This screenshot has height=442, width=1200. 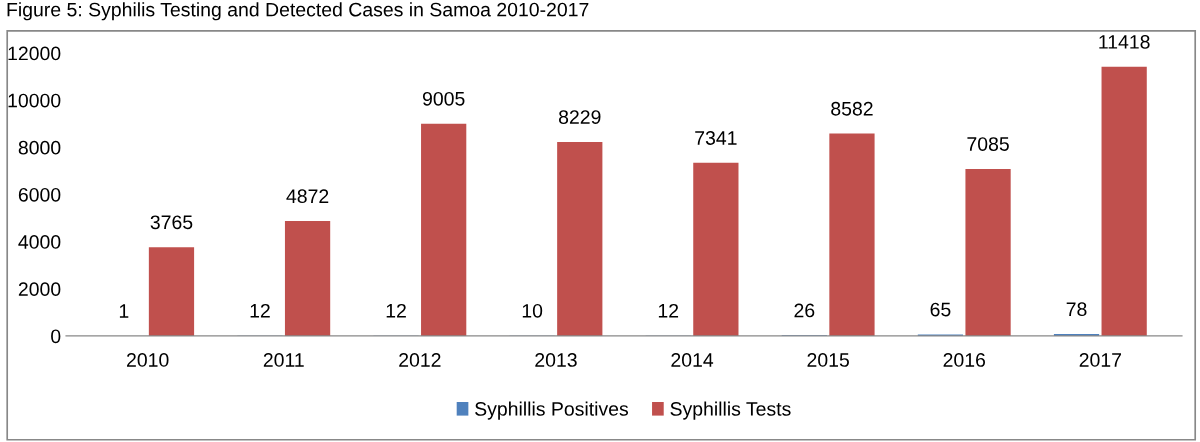 What do you see at coordinates (828, 360) in the screenshot?
I see `x-tick-label: 2015` at bounding box center [828, 360].